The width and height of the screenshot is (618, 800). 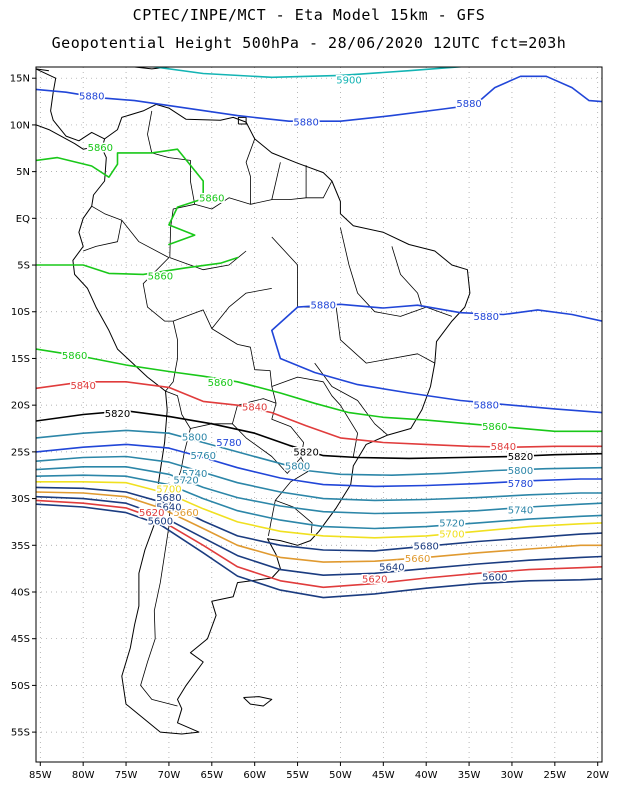 What do you see at coordinates (126, 775) in the screenshot?
I see `lon-tick-label: 75W` at bounding box center [126, 775].